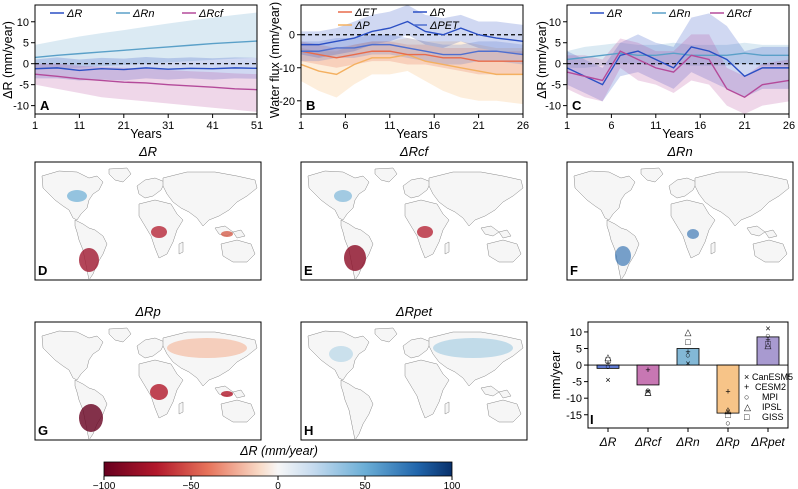 This screenshot has height=489, width=798. Describe the element at coordinates (278, 469) in the screenshot. I see `colorbar-bar` at that location.